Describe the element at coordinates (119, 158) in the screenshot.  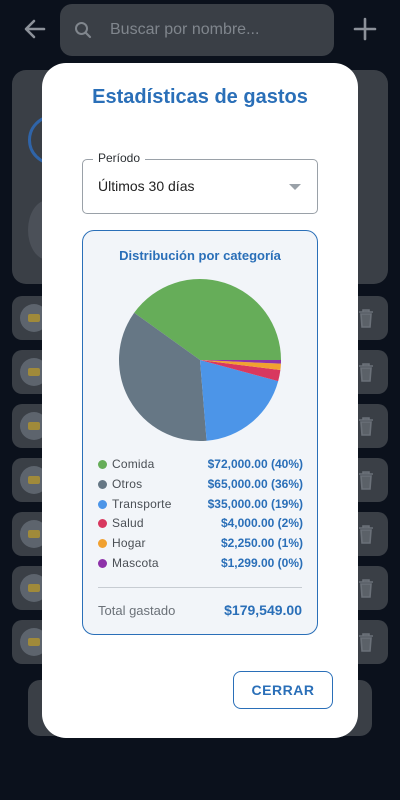
I see `period-label: Período` at that location.